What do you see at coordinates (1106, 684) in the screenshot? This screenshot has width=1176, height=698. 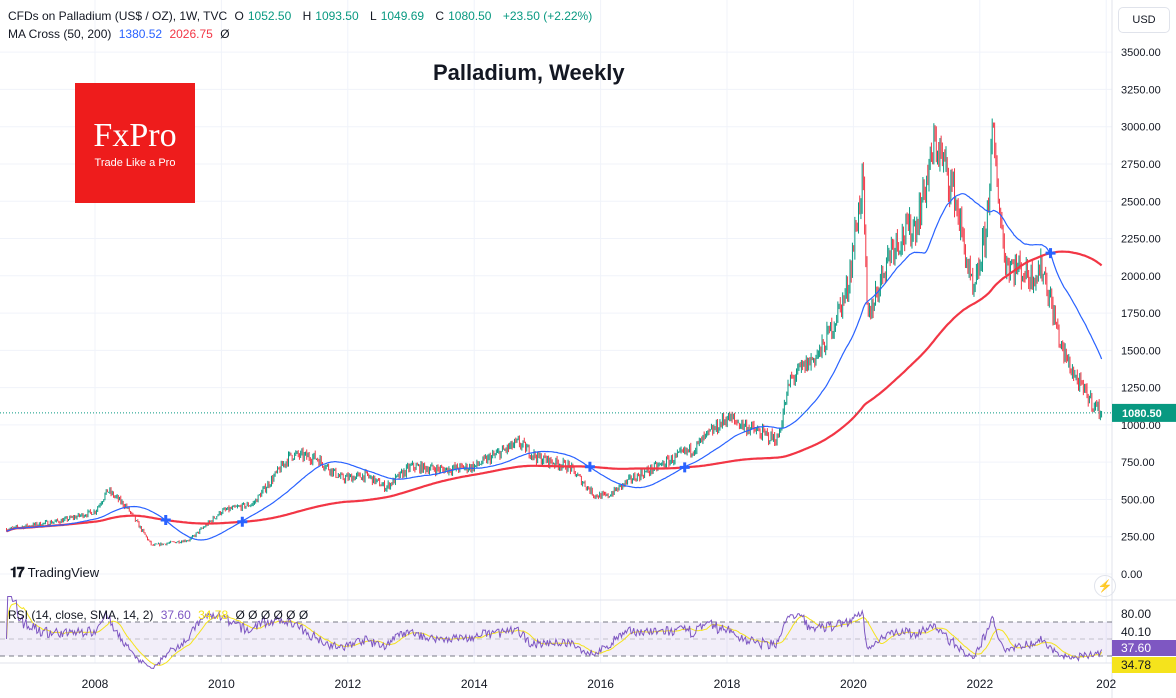 I see `time-tick-label: 202` at bounding box center [1106, 684].